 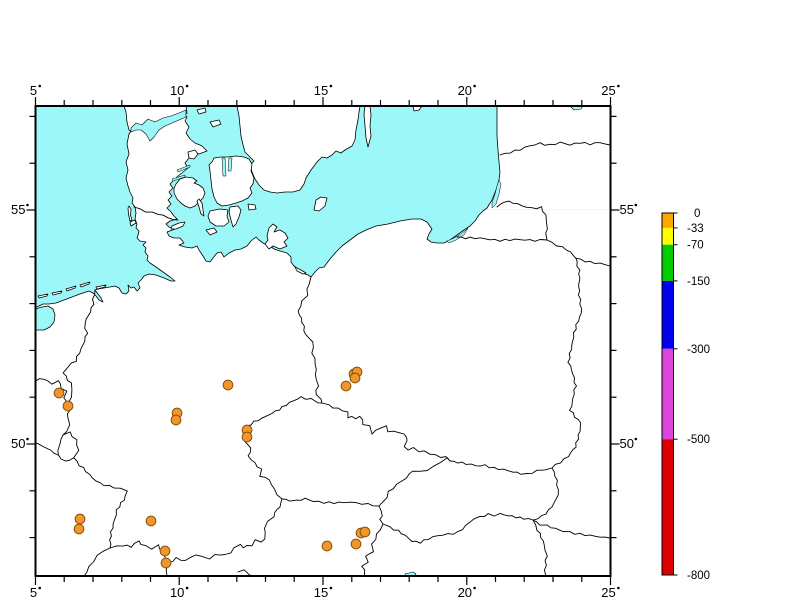 What do you see at coordinates (695, 246) in the screenshot?
I see `svg-text: -70` at bounding box center [695, 246].